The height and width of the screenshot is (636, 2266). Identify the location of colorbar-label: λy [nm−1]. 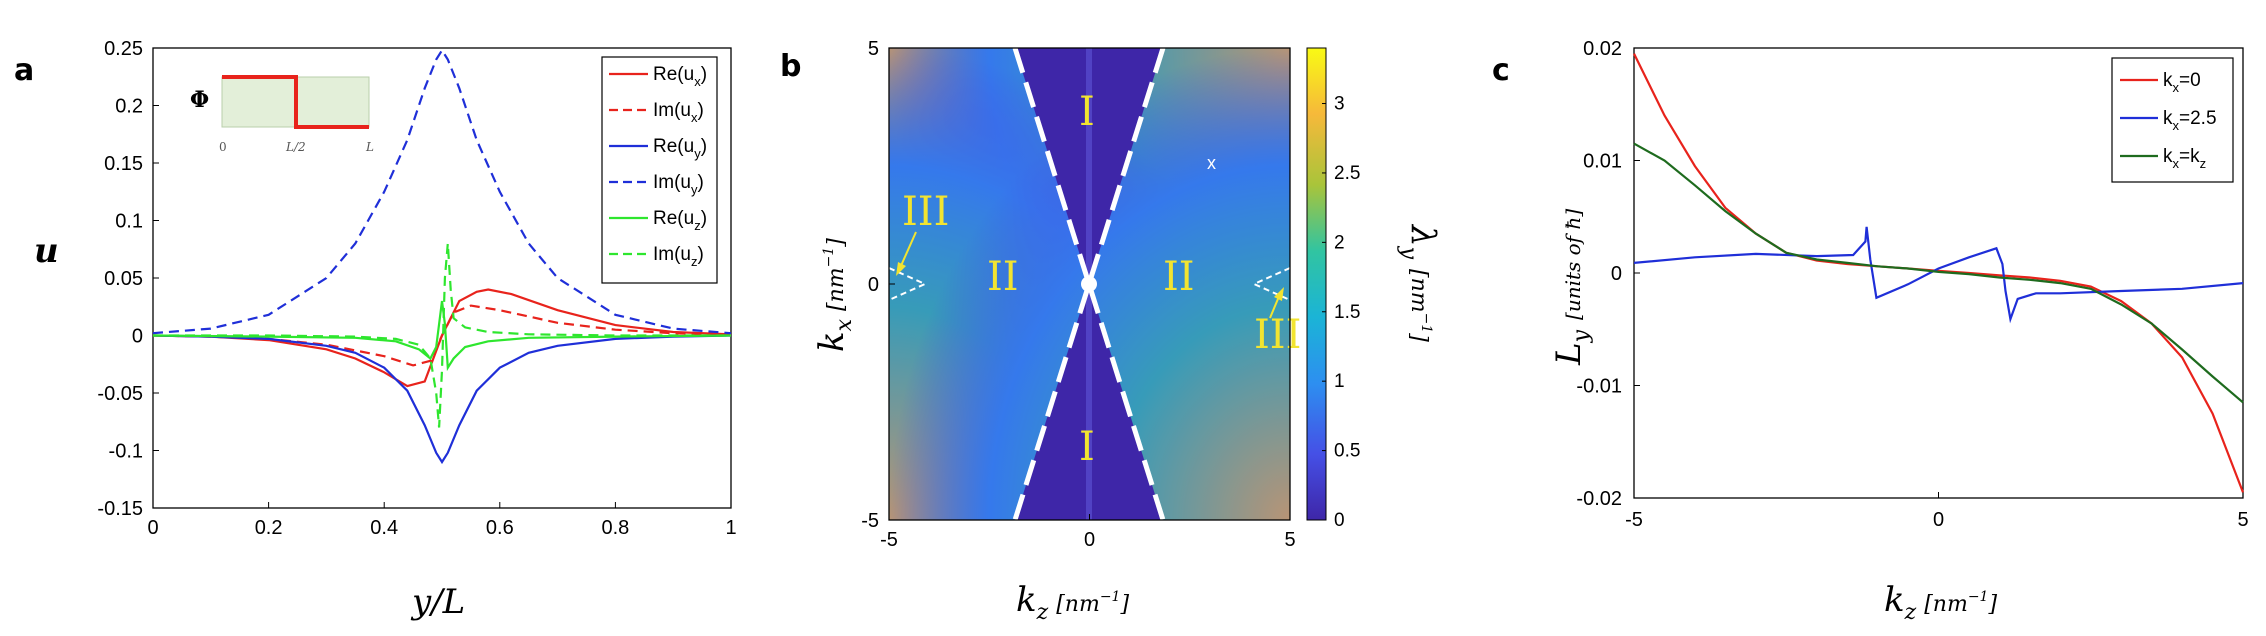
(1419, 282).